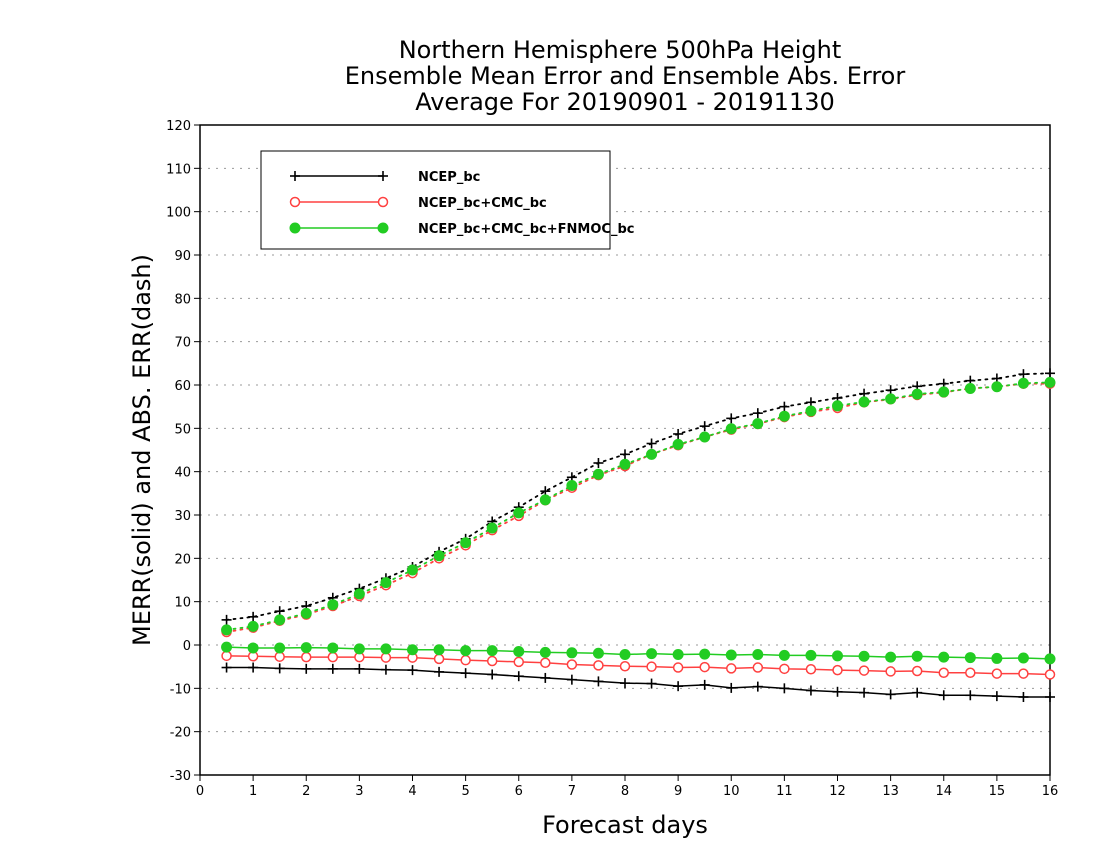 The image size is (1100, 850). I want to click on legend-label: NCEP_bc+CMC_bc, so click(482, 203).